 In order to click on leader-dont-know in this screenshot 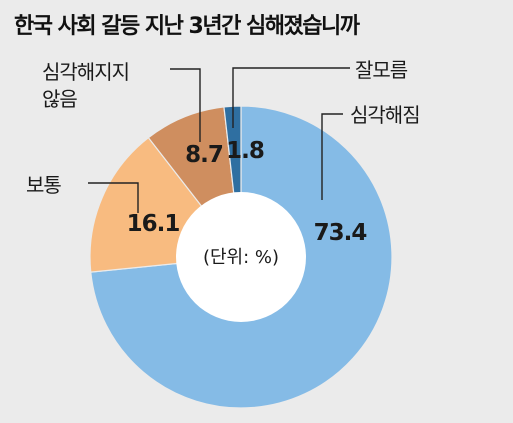, I will do `click(291, 97)`.